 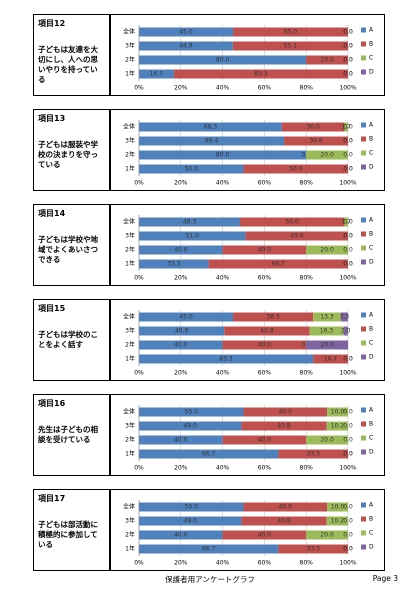 I want to click on footer-title: 保護者用アンケートグラフ, so click(x=210, y=579).